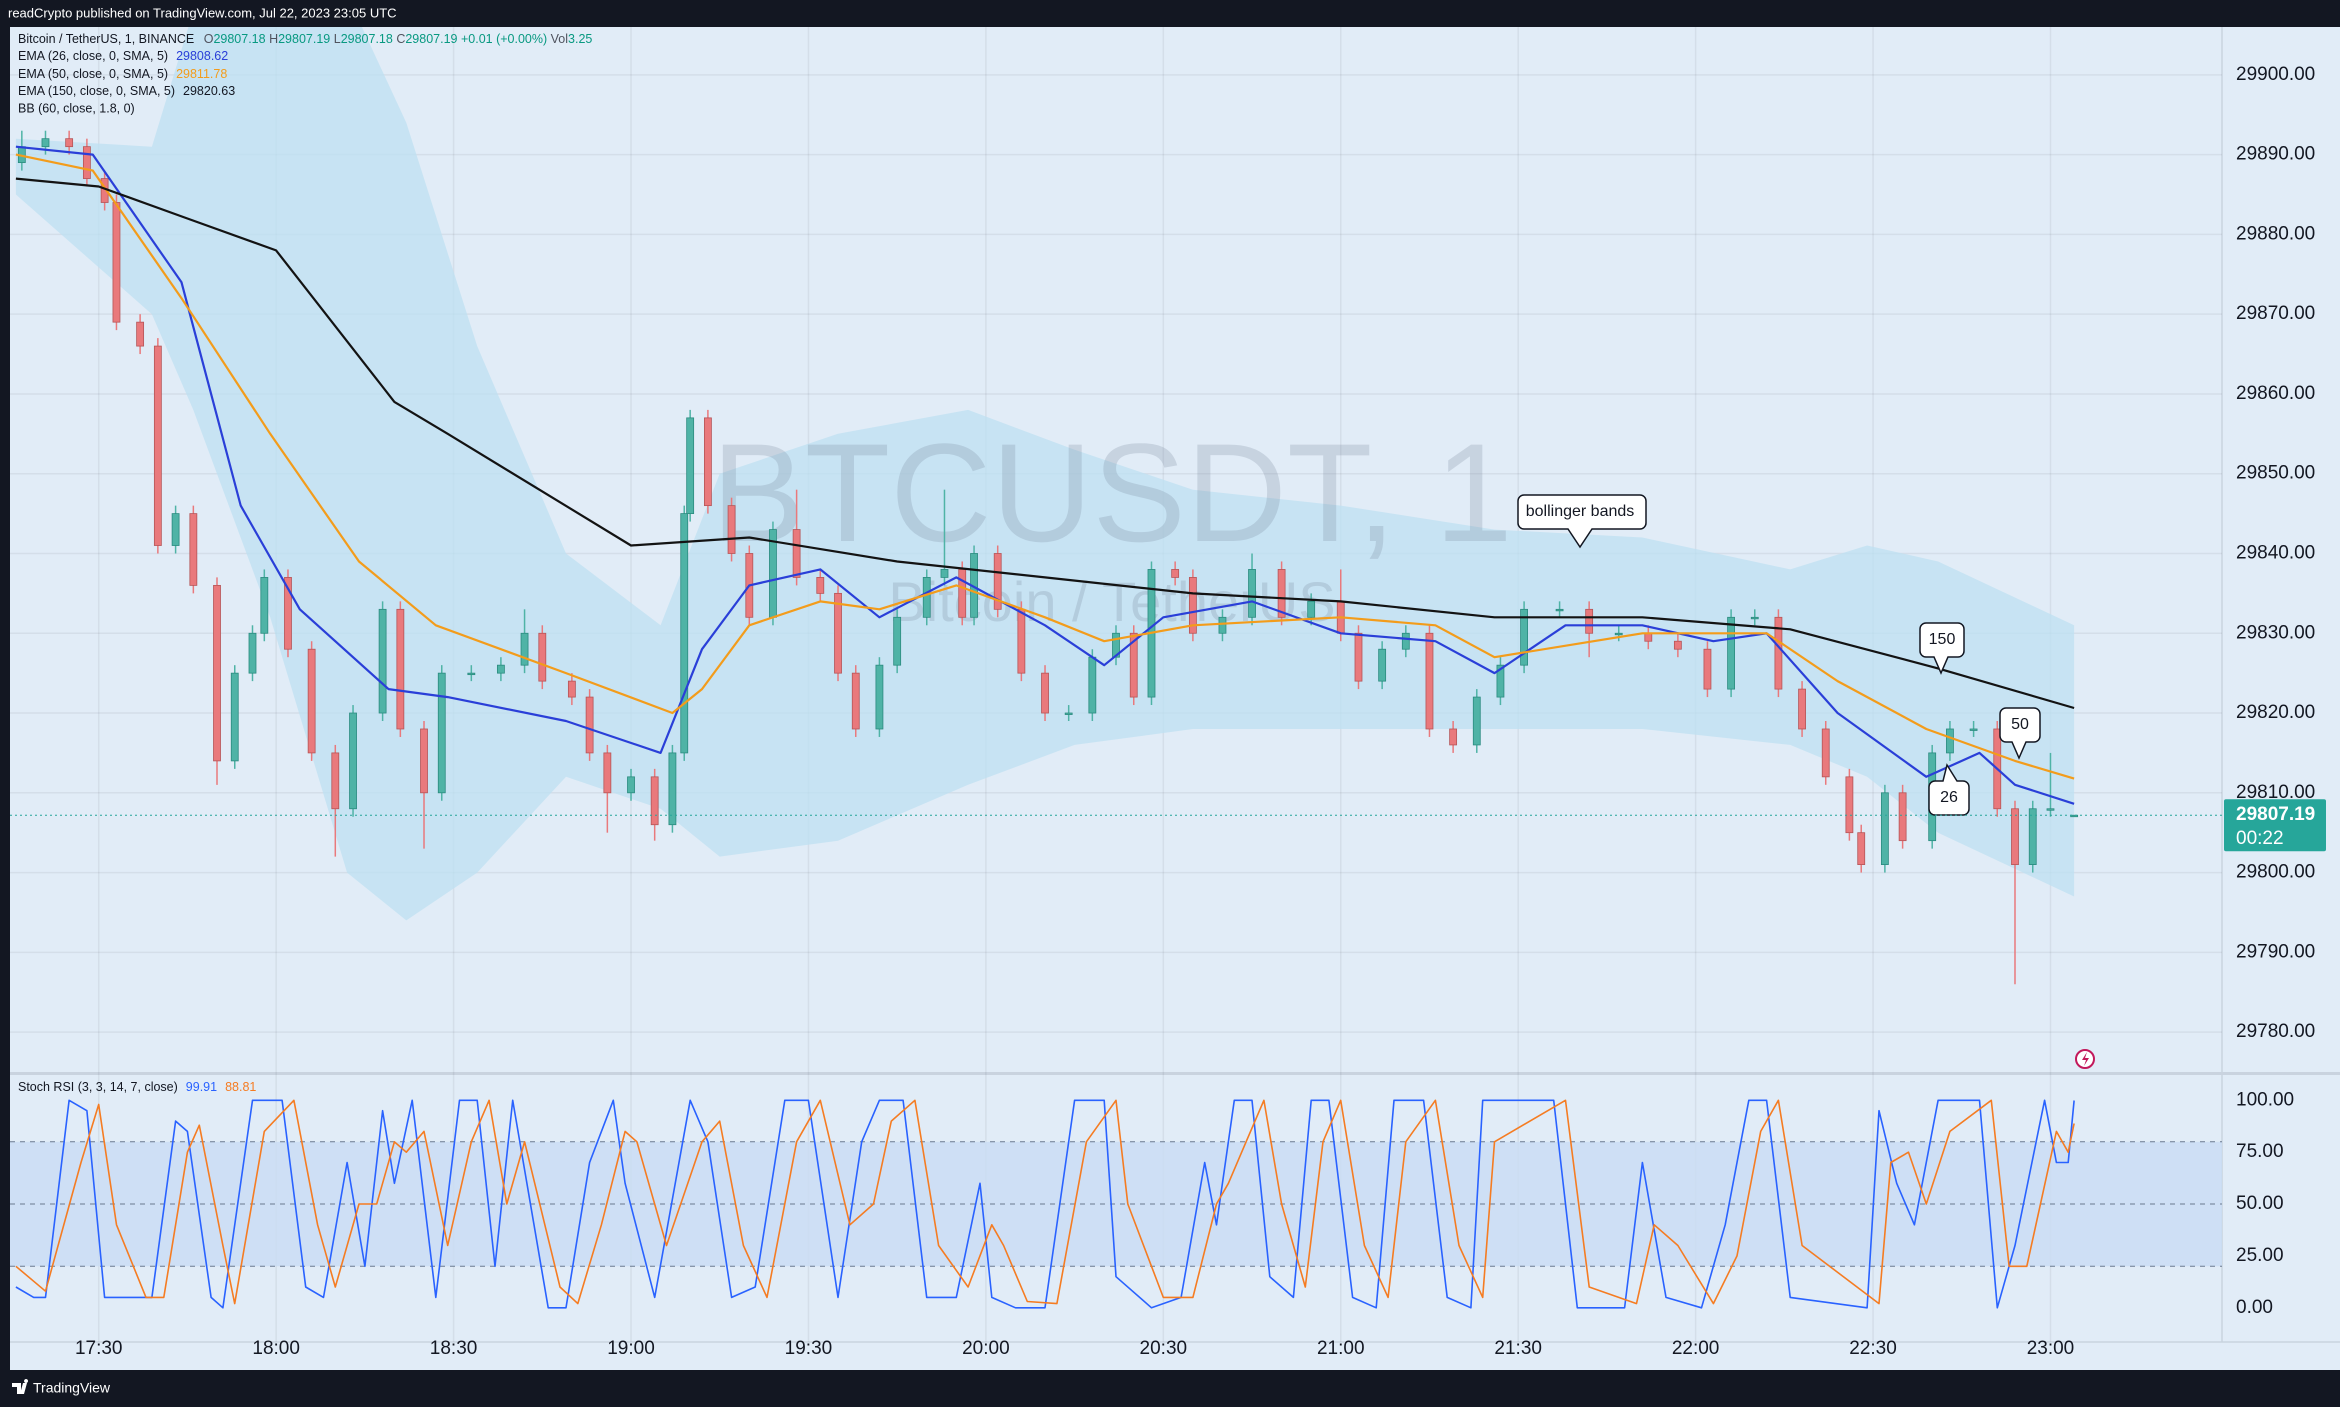 The image size is (2340, 1407). What do you see at coordinates (201, 1087) in the screenshot?
I see `legend-value: 99.91` at bounding box center [201, 1087].